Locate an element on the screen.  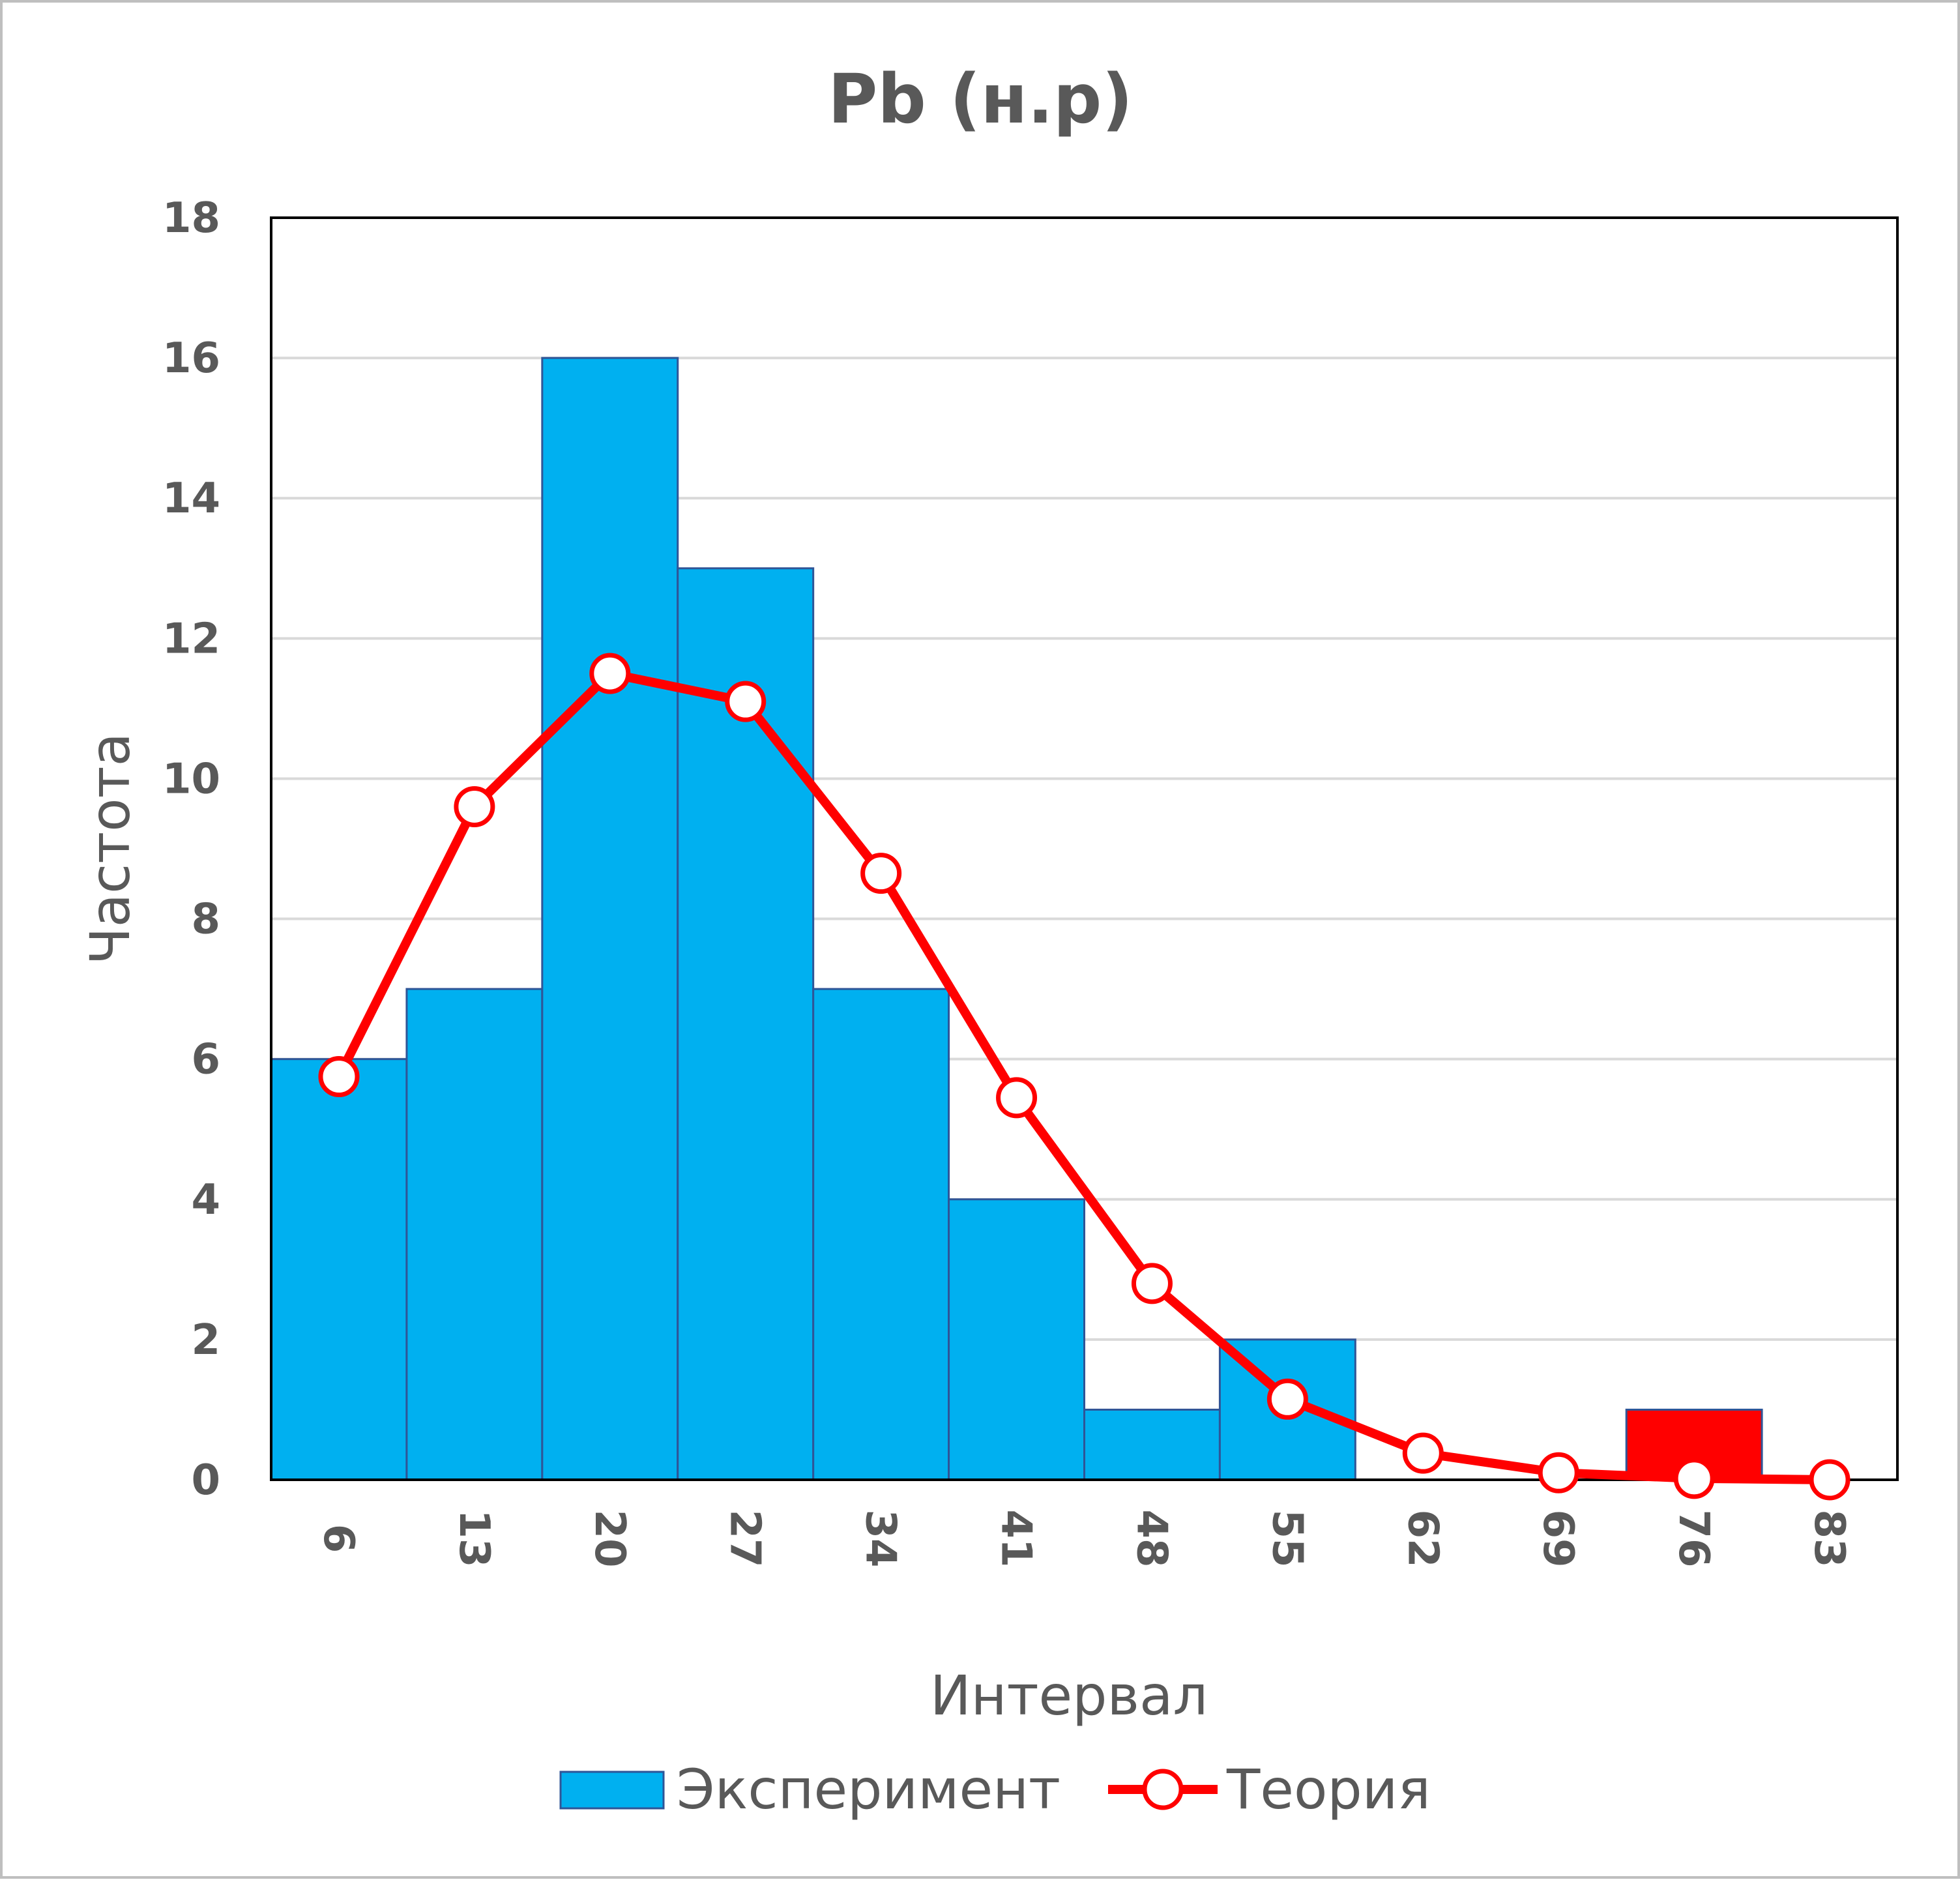
x-tick-label: 27 is located at coordinates (745, 1538).